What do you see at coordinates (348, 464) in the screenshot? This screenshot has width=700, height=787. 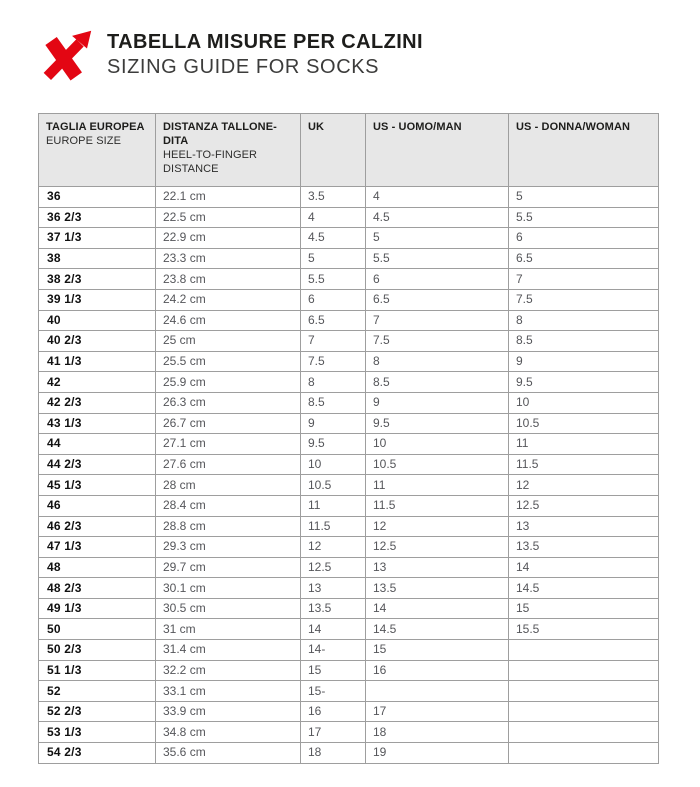 I see `table-row: 44 2/3 27.6 cm 10 10.5 11.5` at bounding box center [348, 464].